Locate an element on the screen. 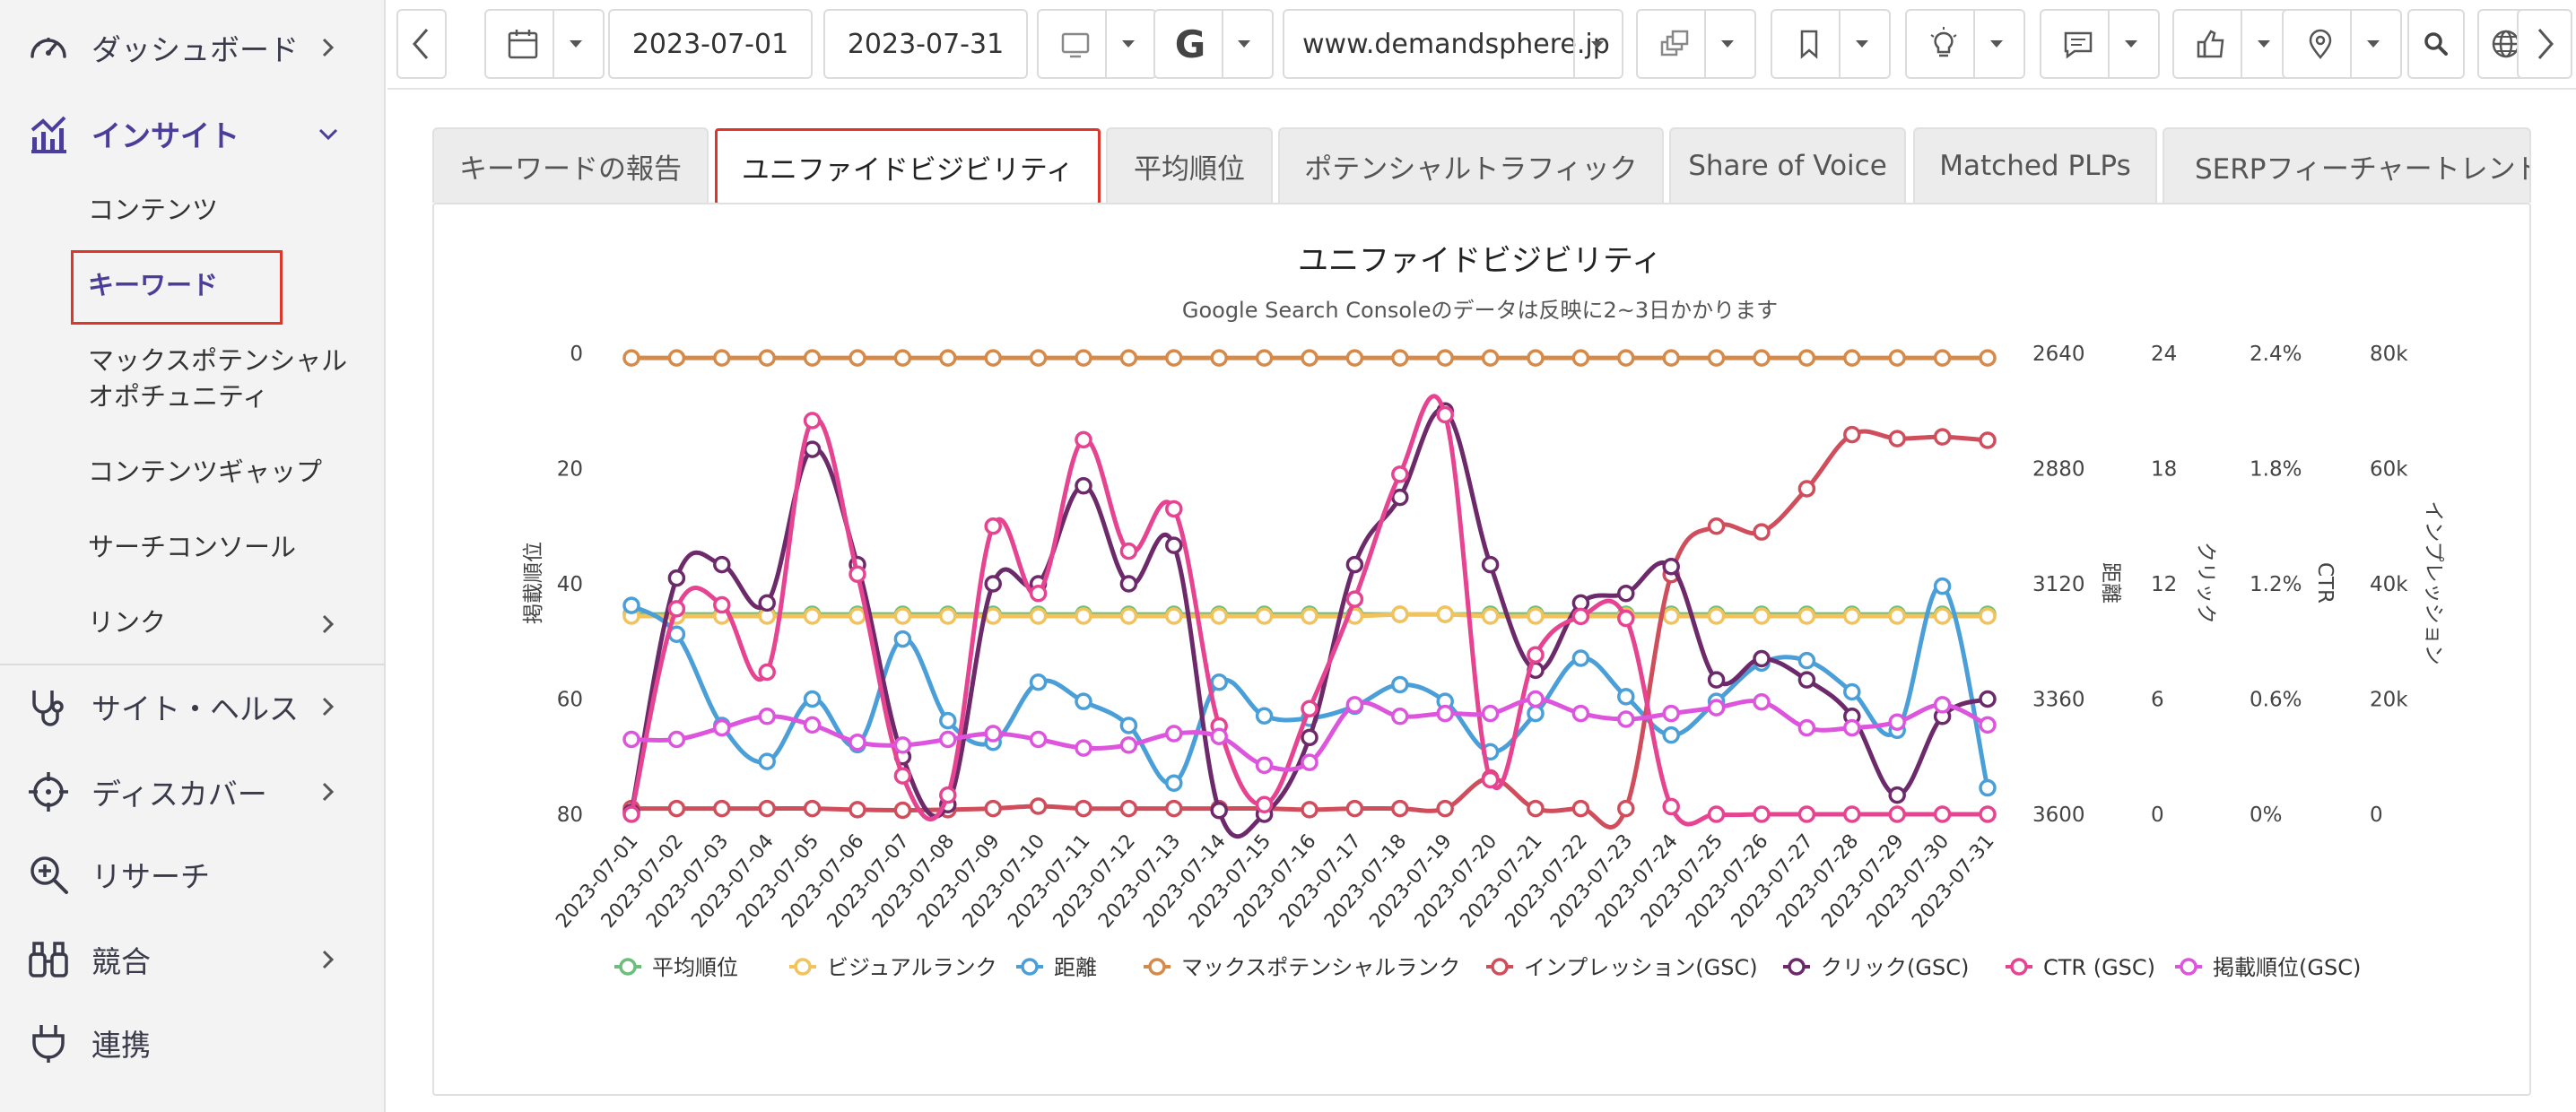 The height and width of the screenshot is (1112, 2576). sidebar-subitem-search-console: サーチコンソール is located at coordinates (192, 547).